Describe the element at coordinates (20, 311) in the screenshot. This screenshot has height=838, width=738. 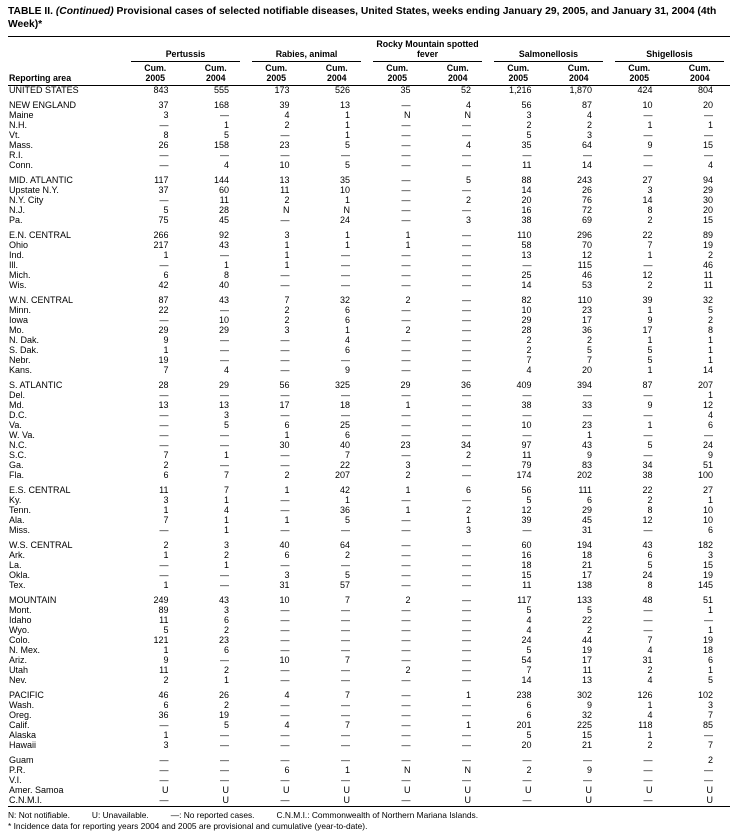
I see `reporting-area-cell: Minn.` at that location.